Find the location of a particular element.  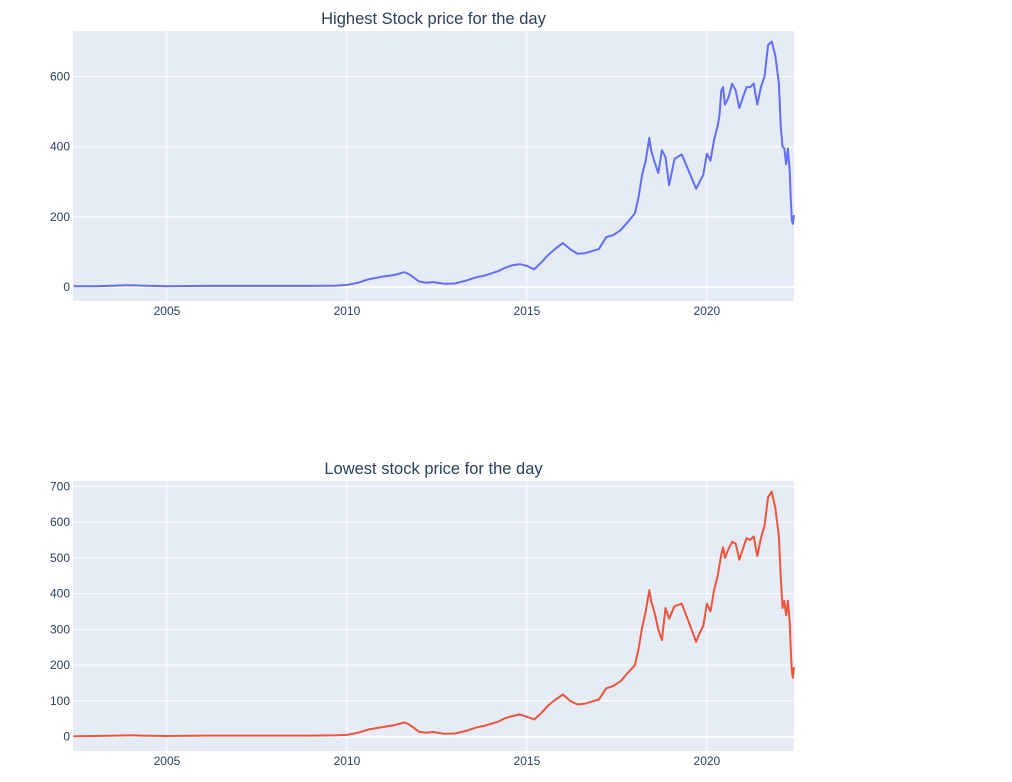

lowest-price-x-tick-label: 2005 is located at coordinates (167, 761).